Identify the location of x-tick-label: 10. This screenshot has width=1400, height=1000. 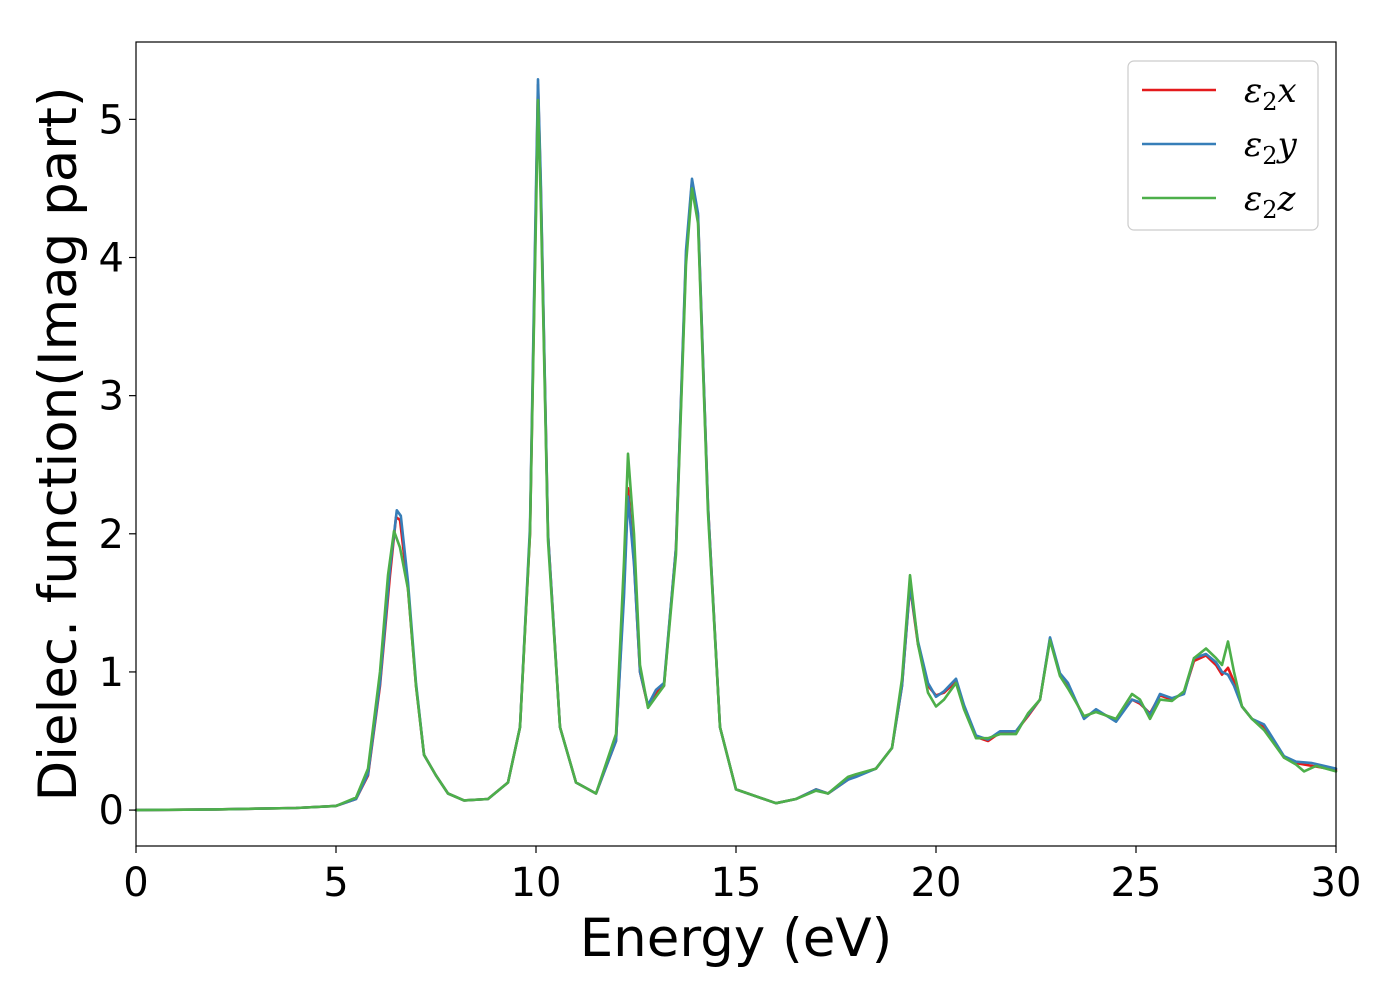
(536, 883).